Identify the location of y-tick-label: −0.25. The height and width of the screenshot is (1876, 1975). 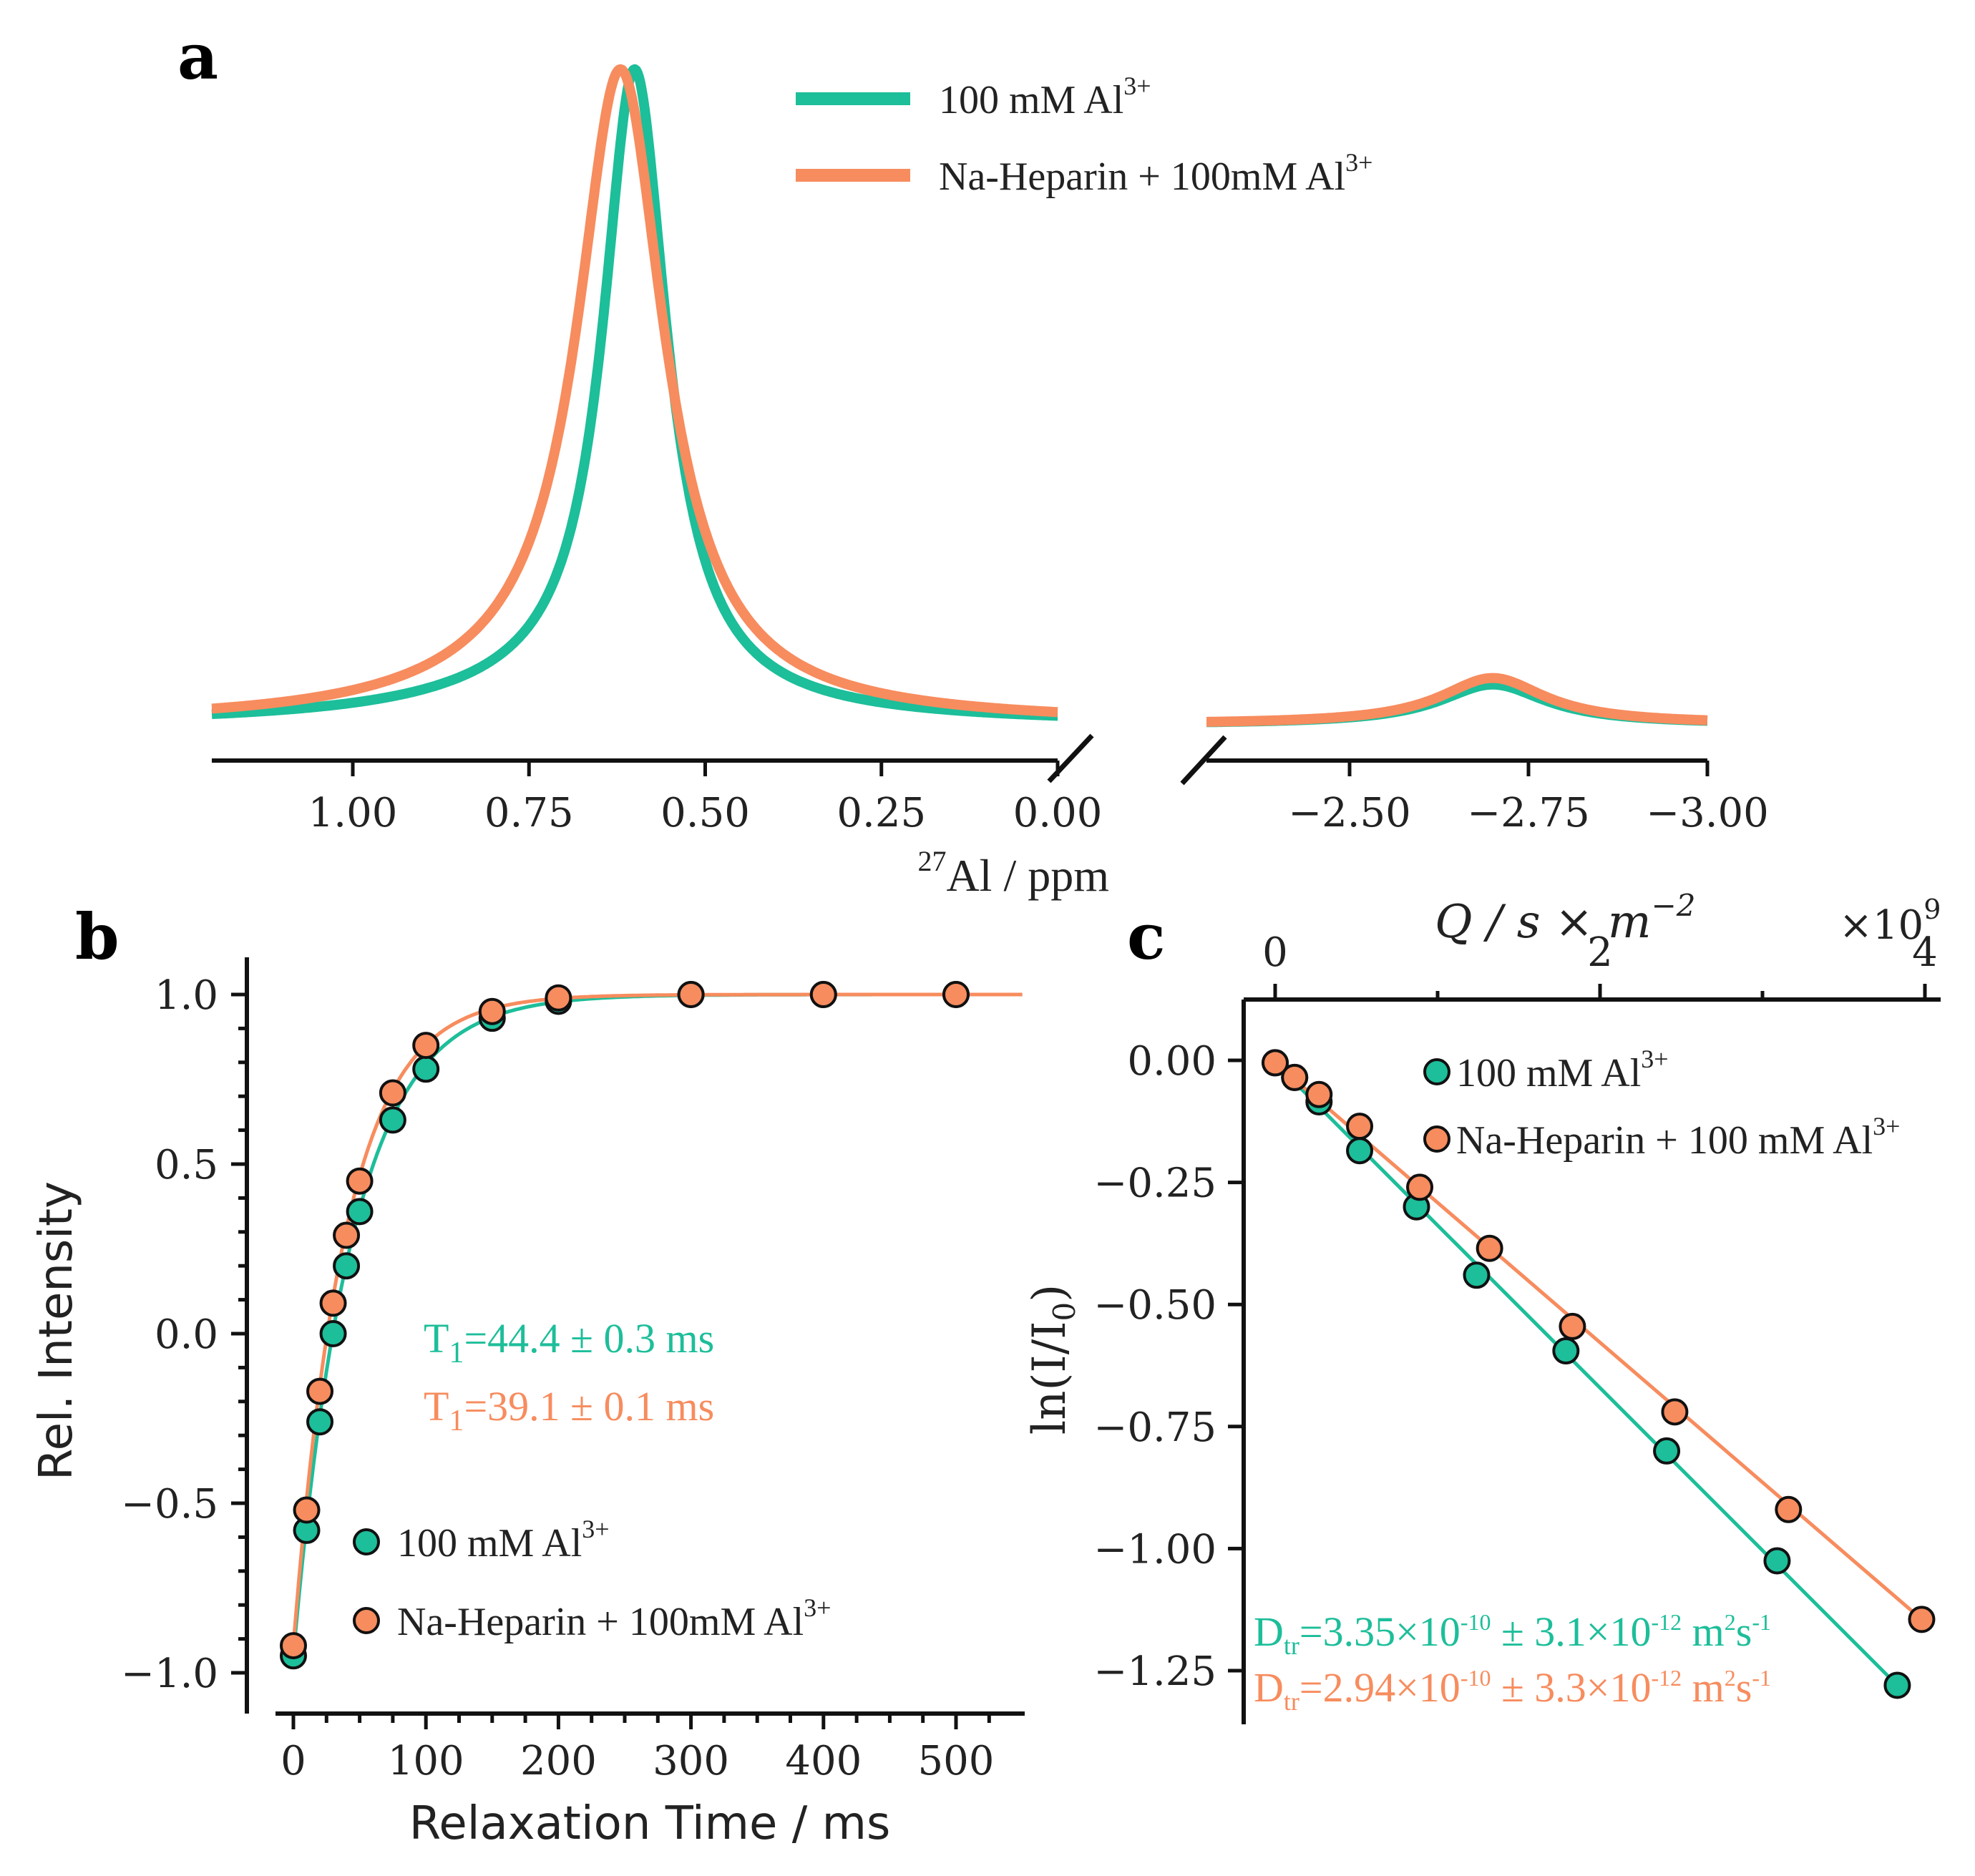
(1154, 1184).